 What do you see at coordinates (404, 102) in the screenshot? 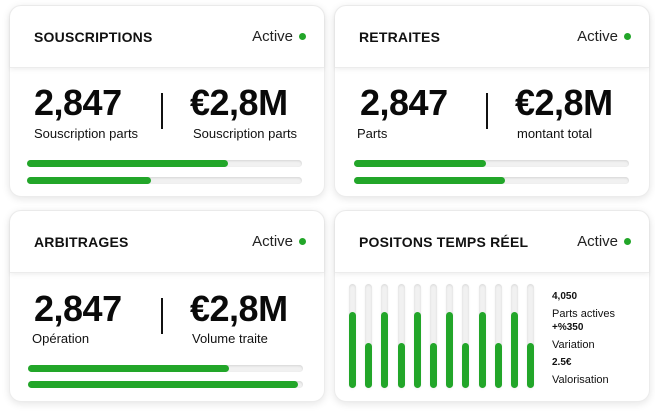
I see `retraites-count: 2,847` at bounding box center [404, 102].